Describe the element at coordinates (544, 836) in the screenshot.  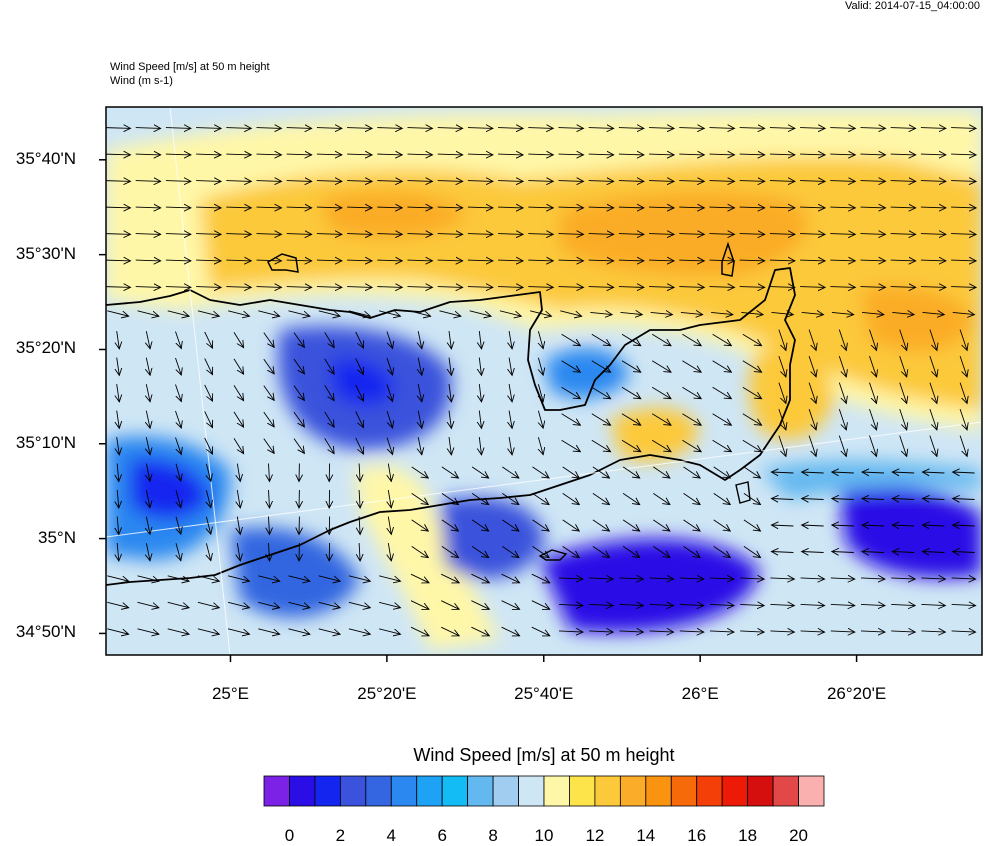
I see `colorbar-label: 10` at that location.